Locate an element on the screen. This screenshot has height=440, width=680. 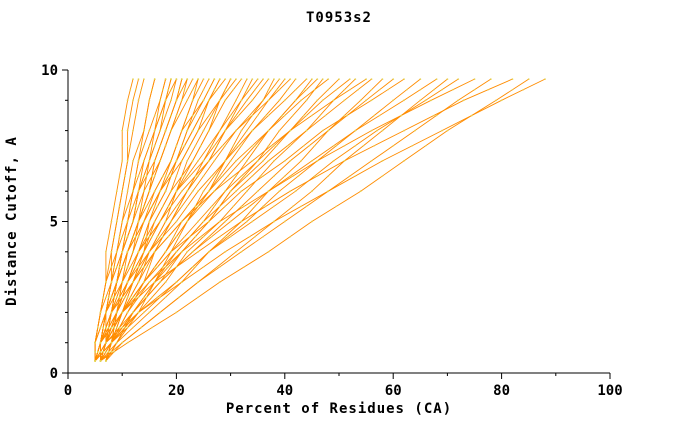
x-tick-label: 40 is located at coordinates (284, 391).